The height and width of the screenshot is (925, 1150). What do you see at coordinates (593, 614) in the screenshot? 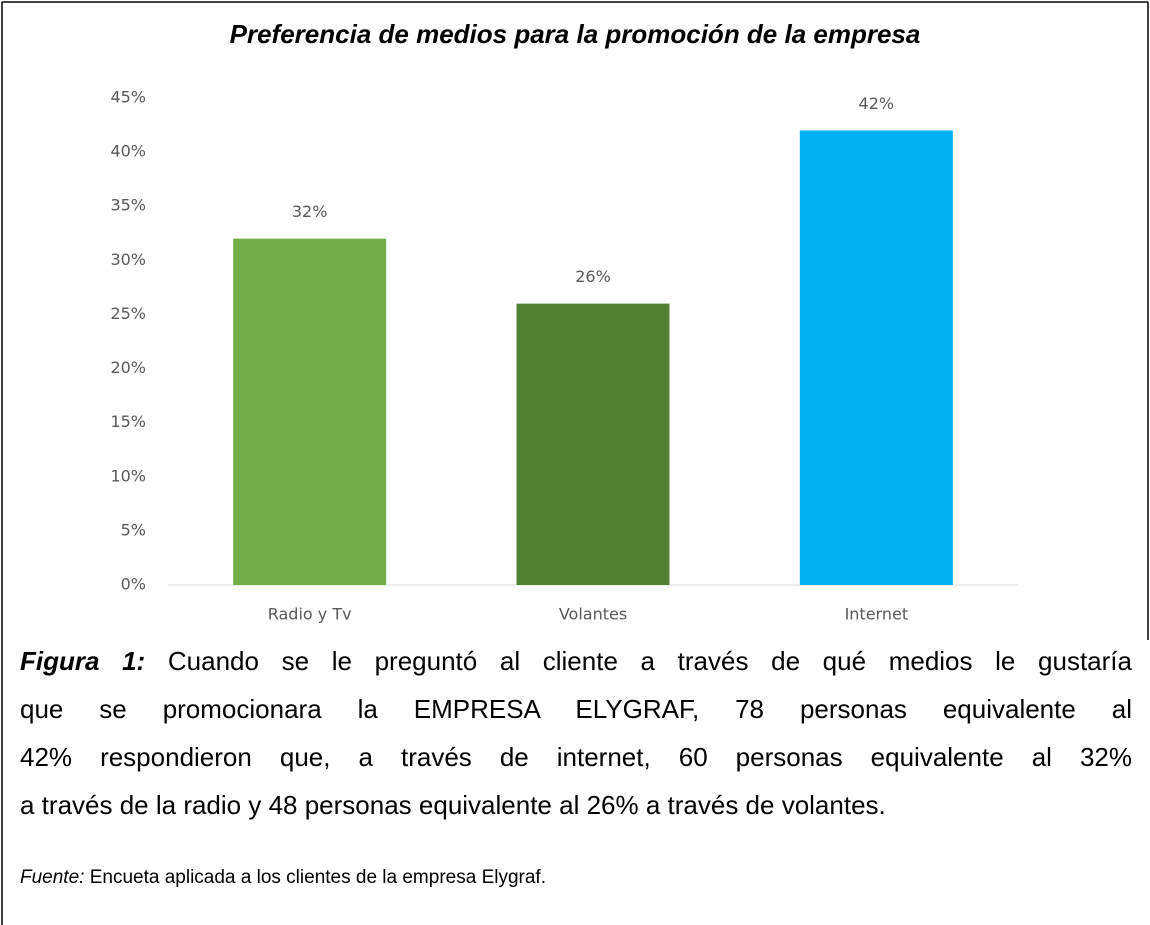
I see `x-tick-label: Volantes` at bounding box center [593, 614].